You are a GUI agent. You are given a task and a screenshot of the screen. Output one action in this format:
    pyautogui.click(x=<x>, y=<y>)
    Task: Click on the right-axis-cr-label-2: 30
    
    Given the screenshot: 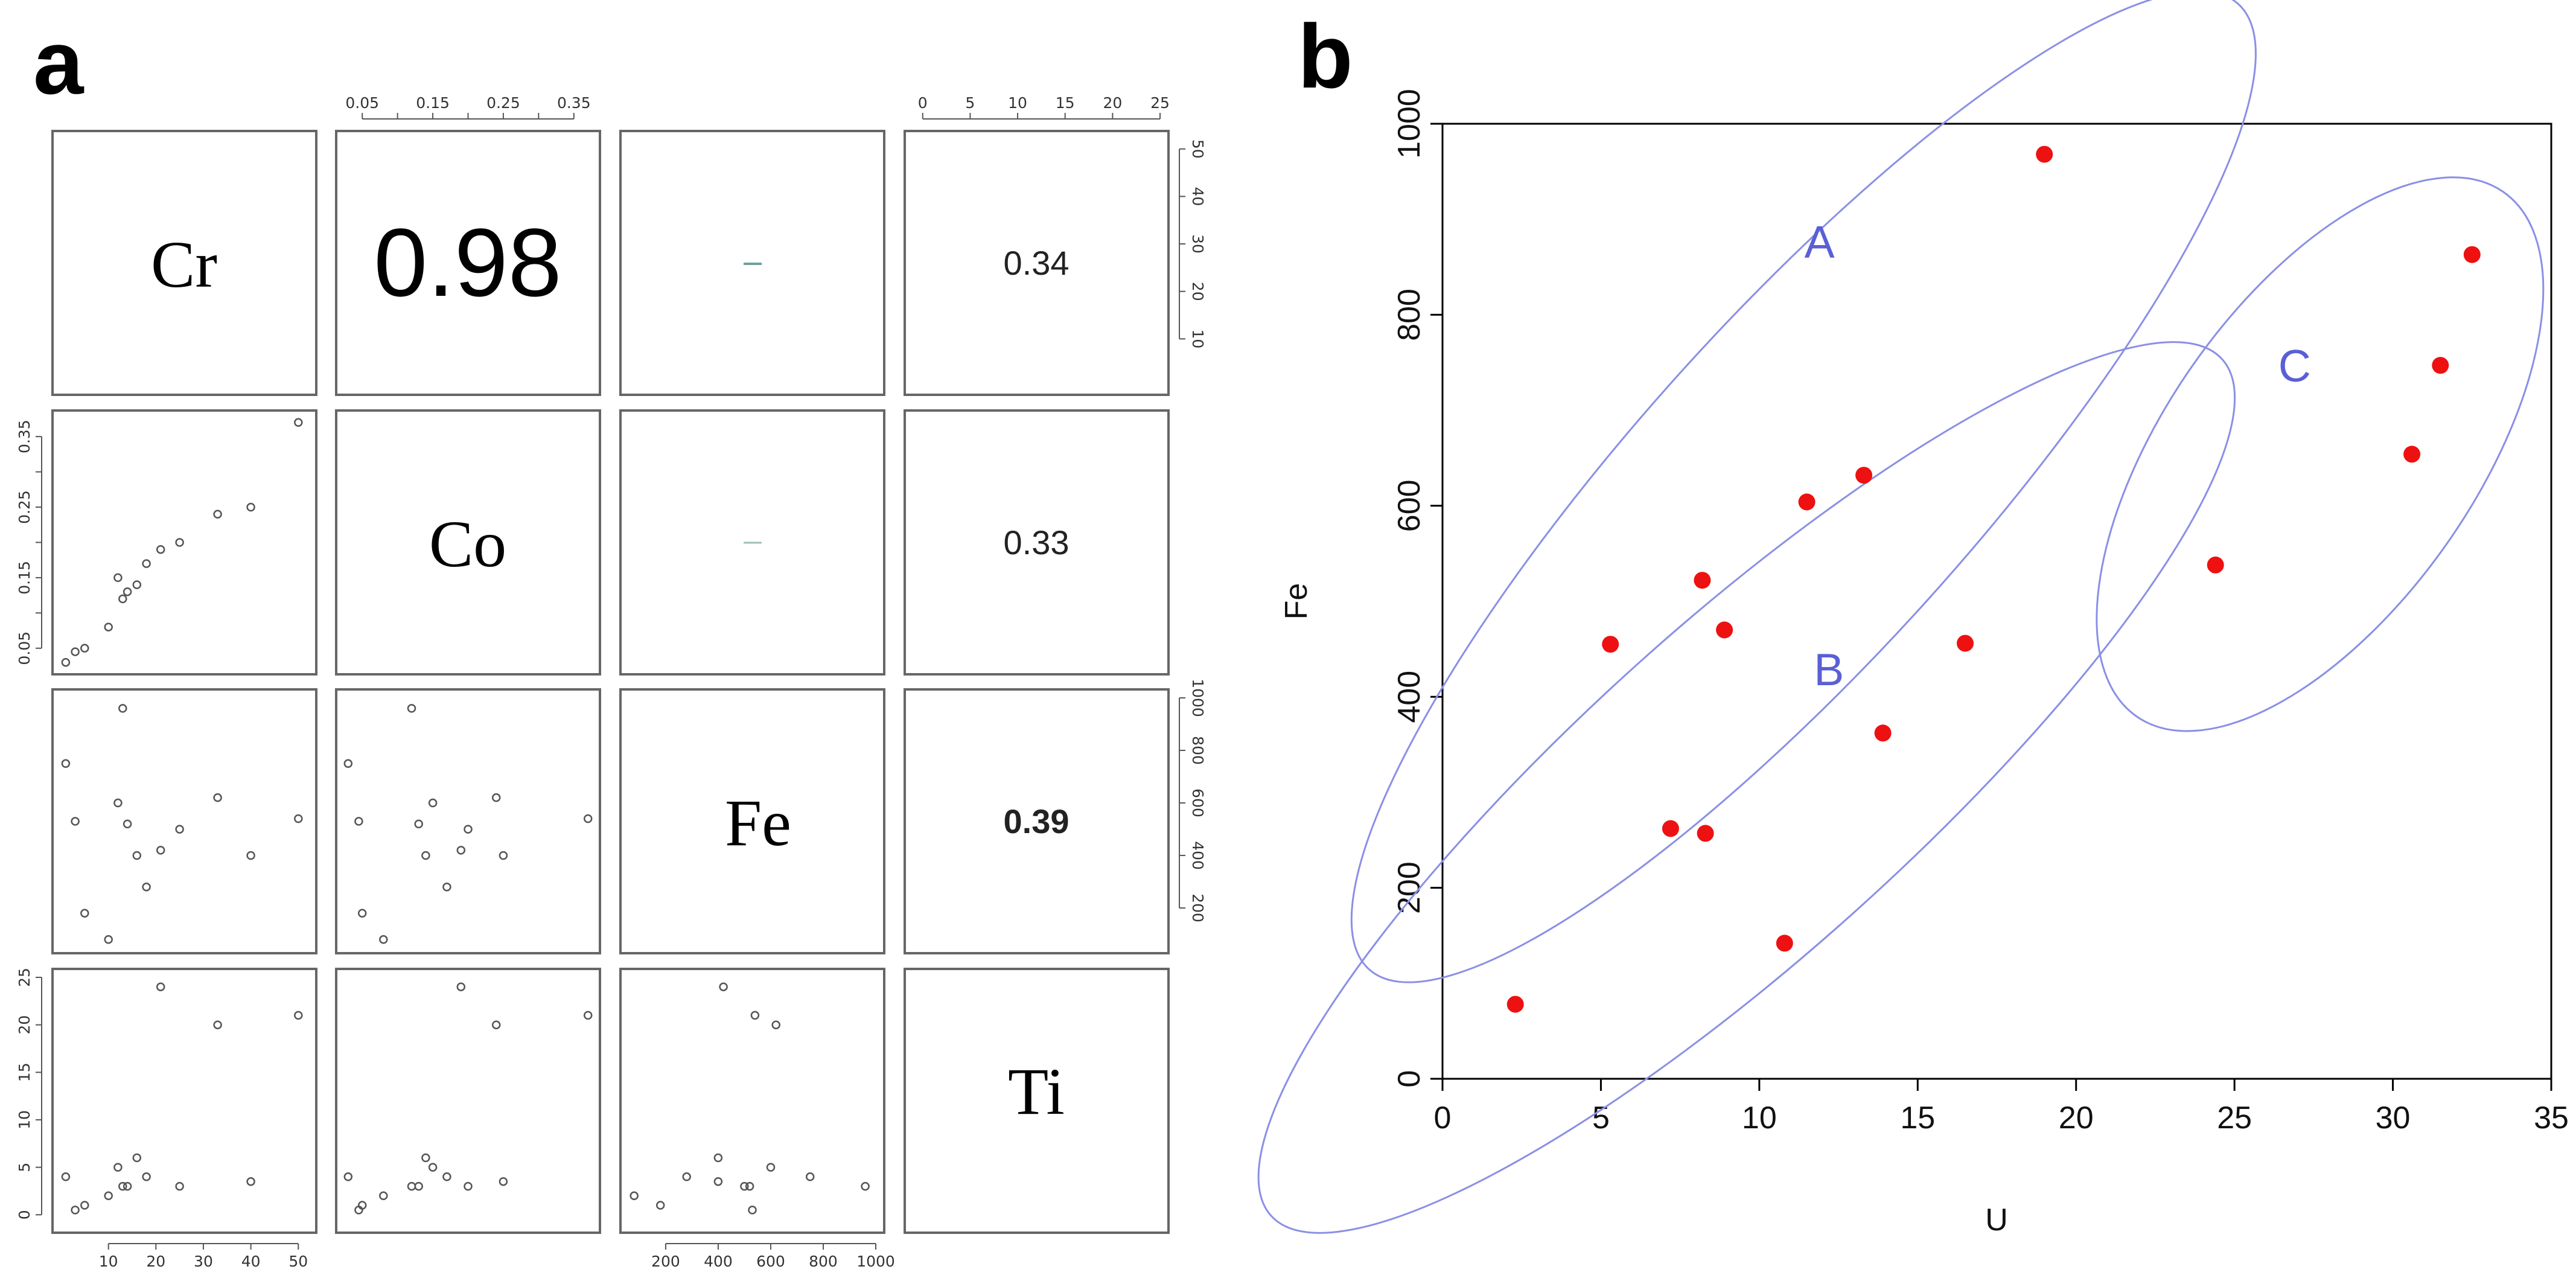 What is the action you would take?
    pyautogui.click(x=1198, y=244)
    